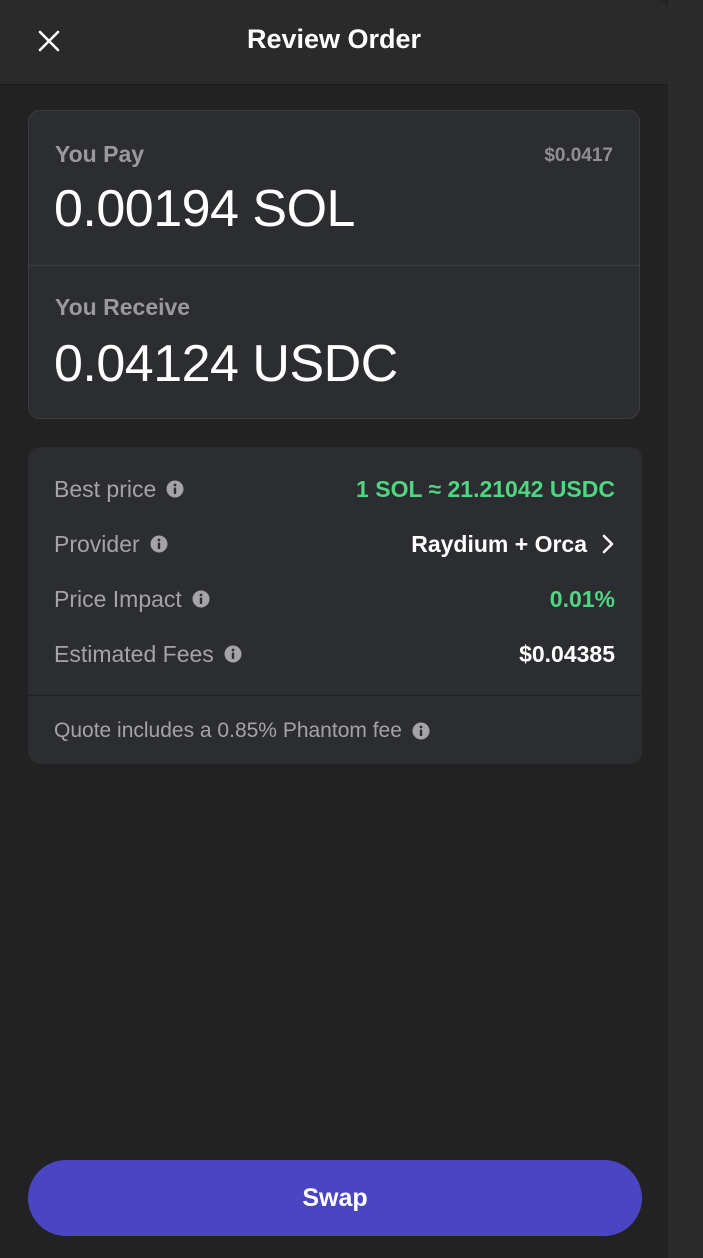 Image resolution: width=703 pixels, height=1258 pixels. I want to click on you-pay-section: You Pay $0.0417 0.00194 SOL, so click(334, 188).